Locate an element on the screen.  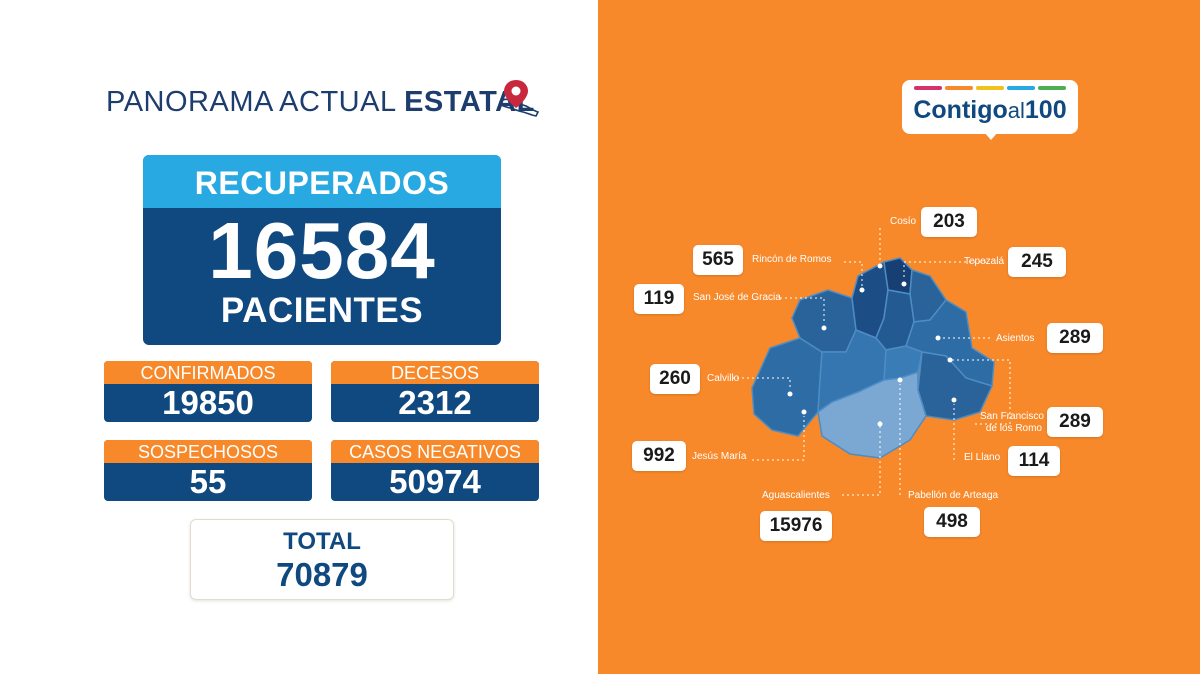
title-light: PANORAMA ACTUAL is located at coordinates (251, 102).